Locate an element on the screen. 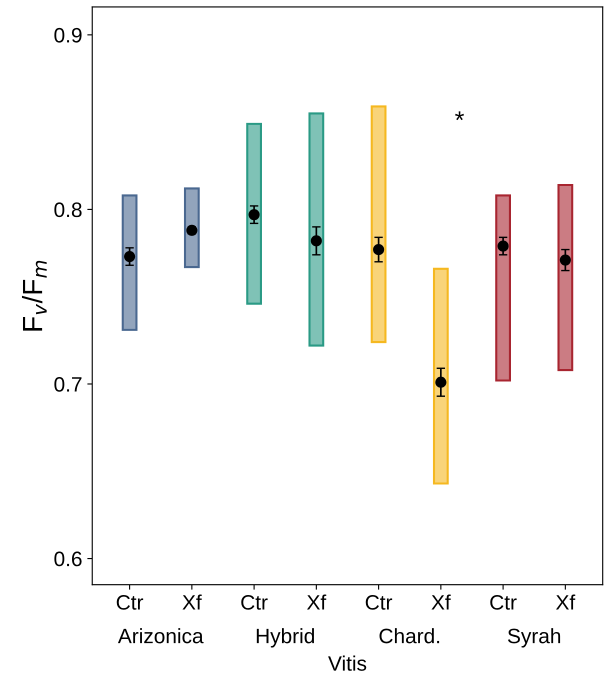 The width and height of the screenshot is (615, 692). y-tick-label: 0.9 is located at coordinates (68, 35).